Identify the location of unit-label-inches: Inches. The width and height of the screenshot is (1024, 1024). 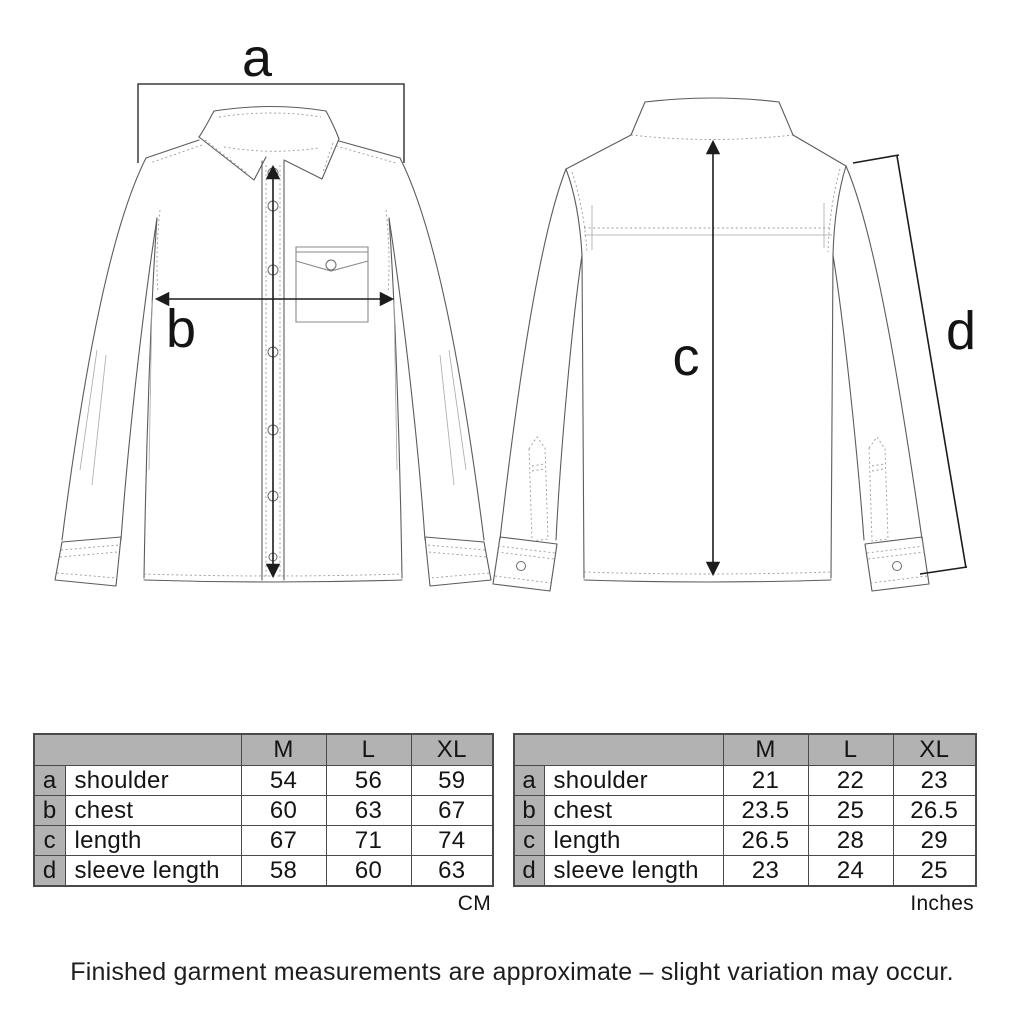
(942, 903).